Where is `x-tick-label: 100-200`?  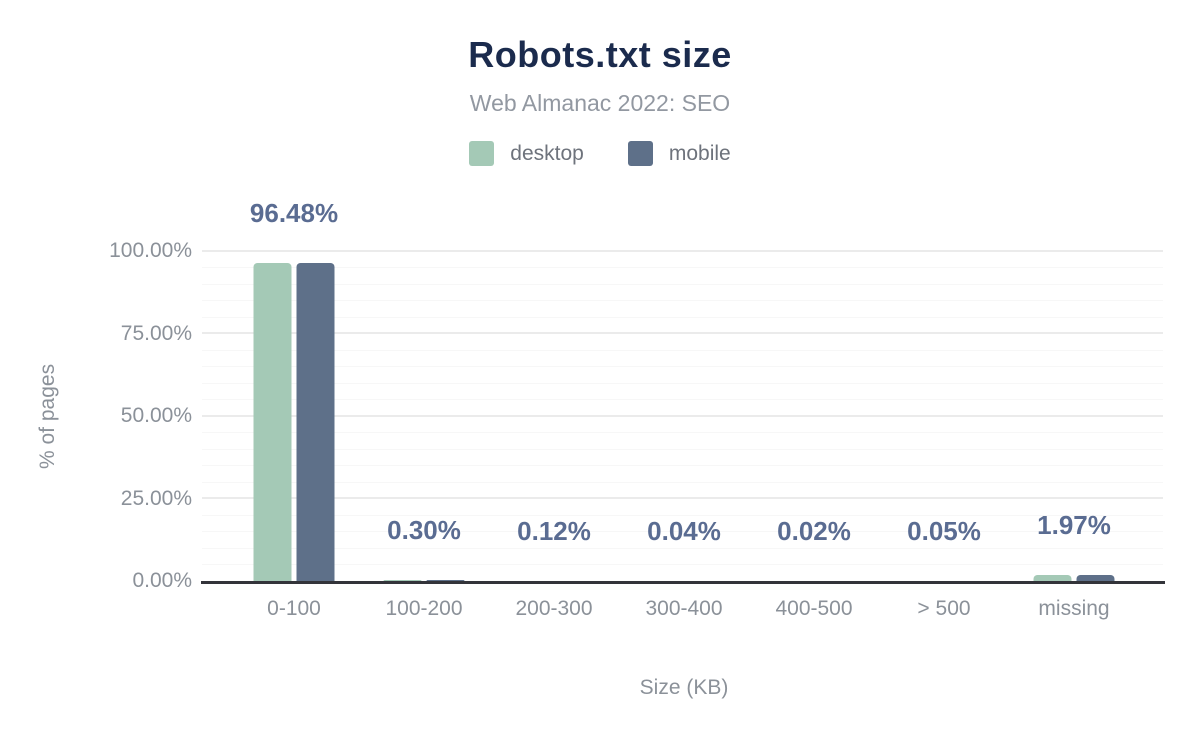 x-tick-label: 100-200 is located at coordinates (424, 608).